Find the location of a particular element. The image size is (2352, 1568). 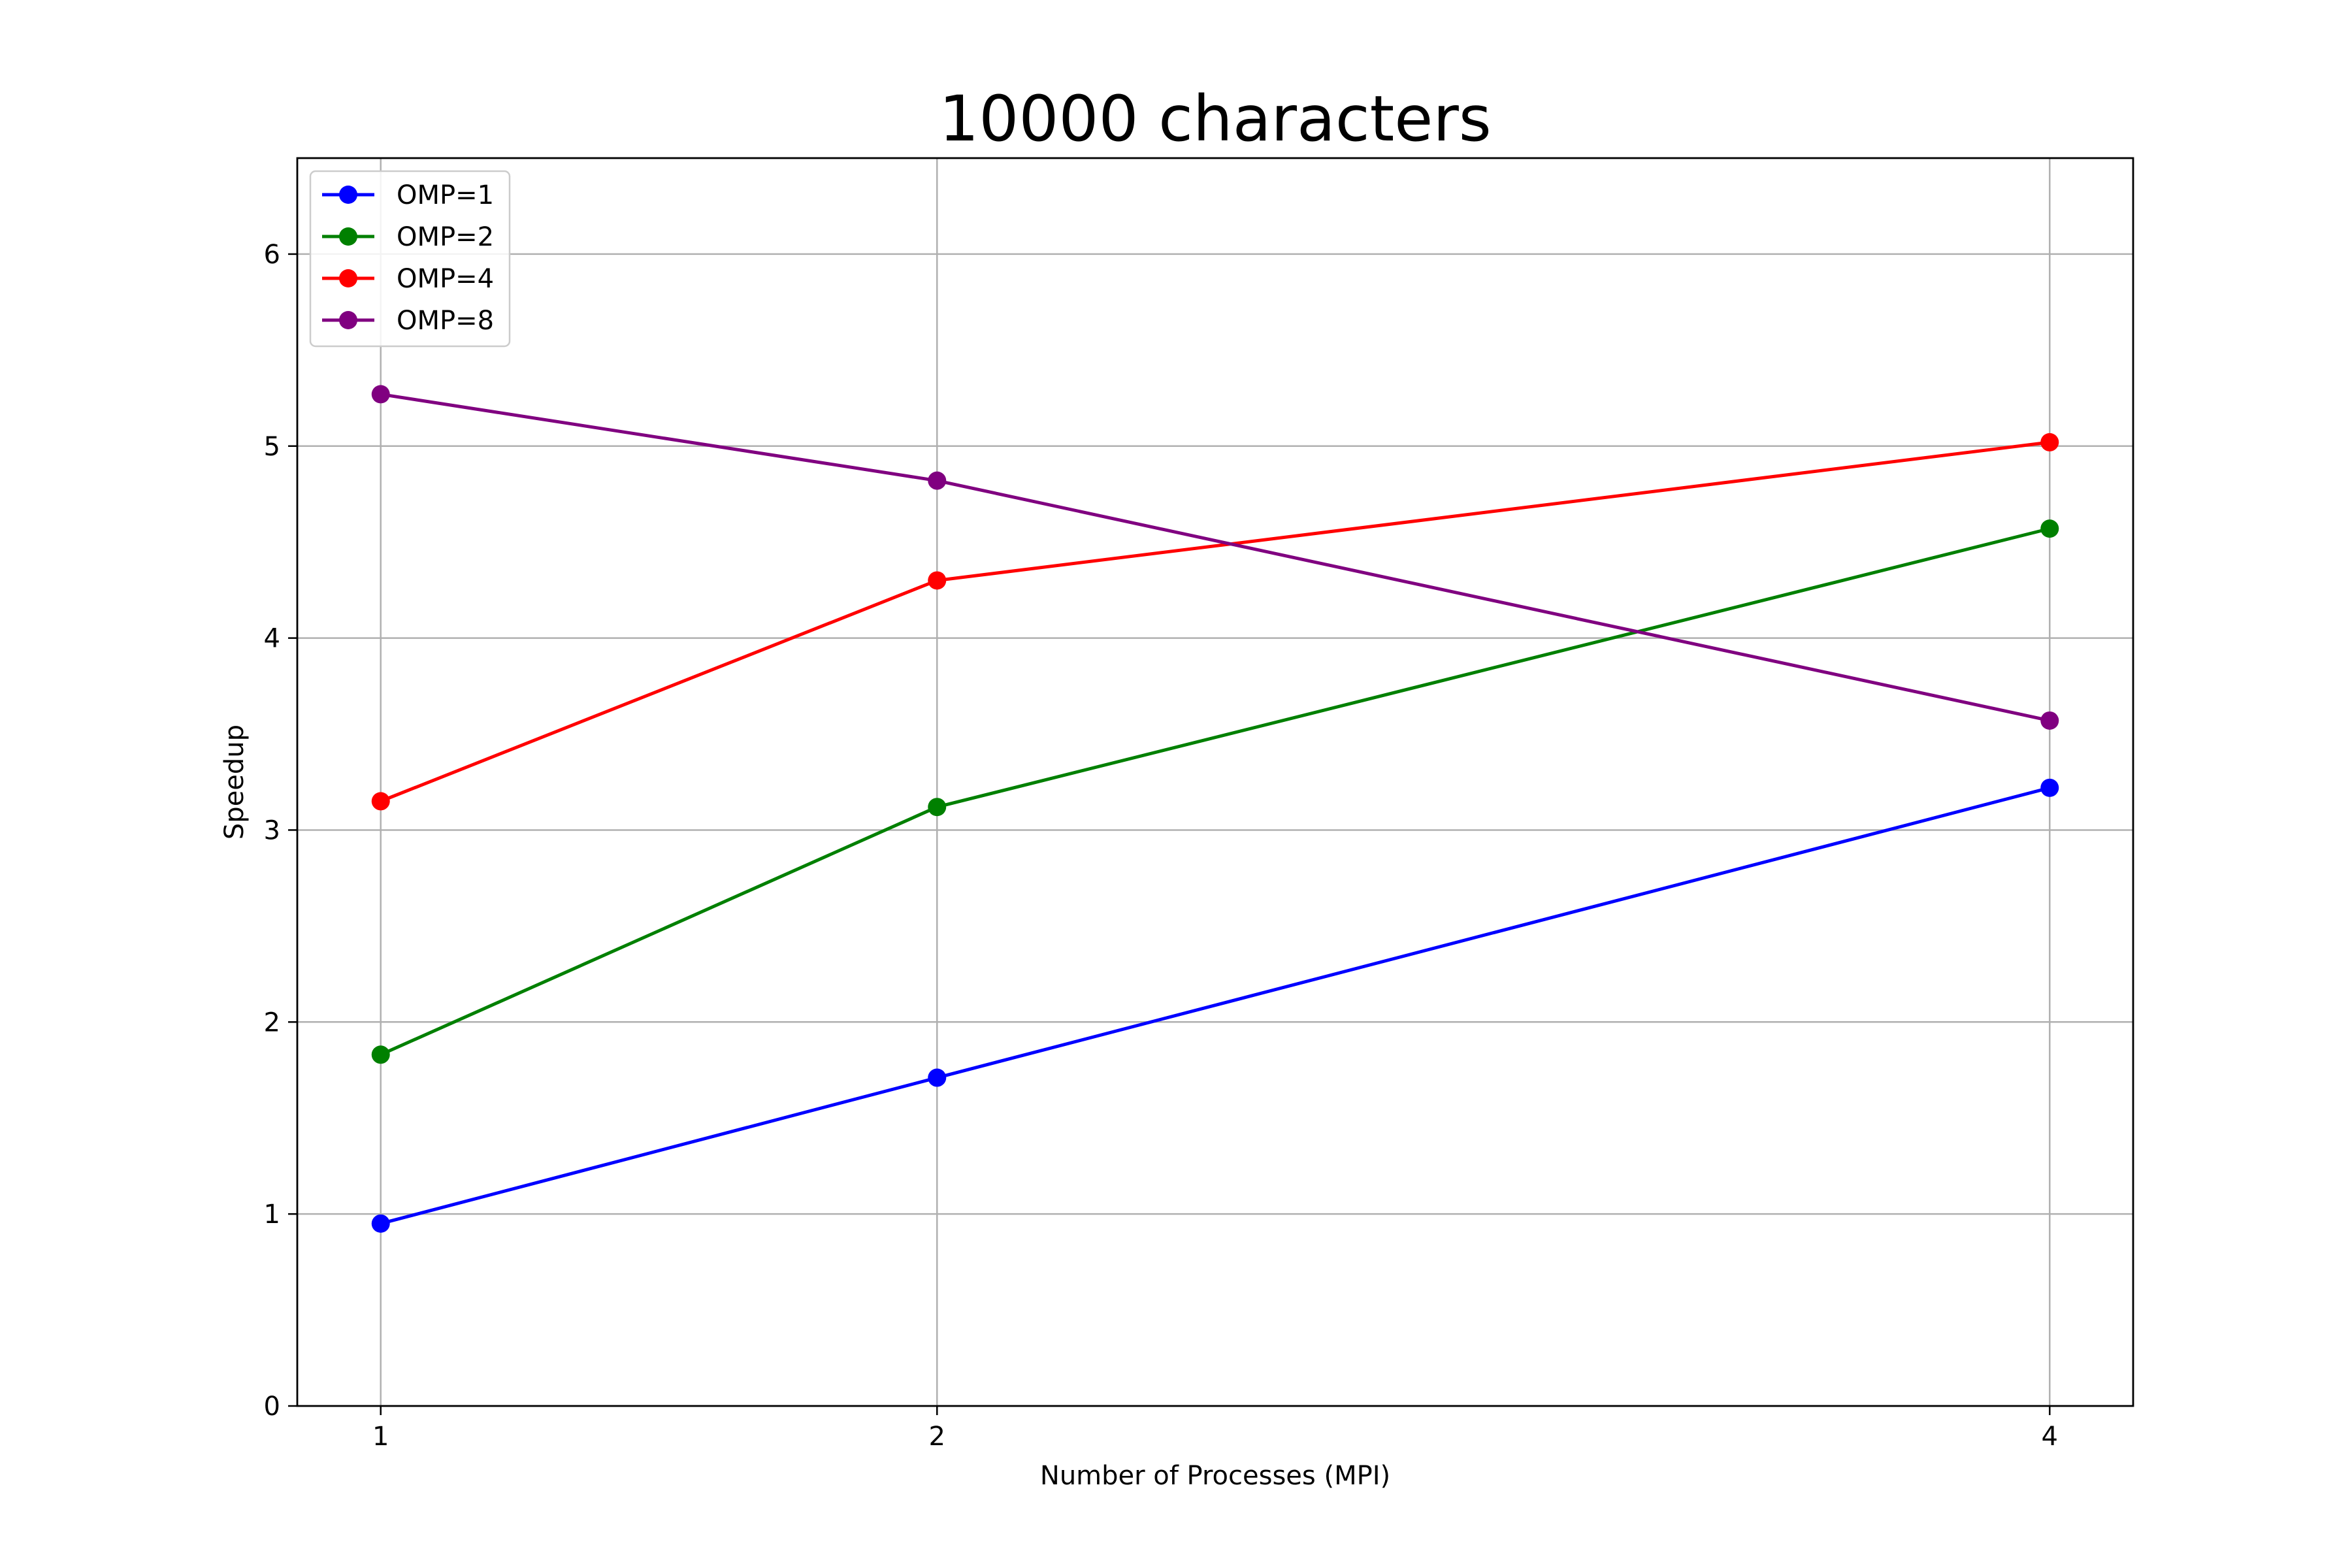

y-tick-label: 4 is located at coordinates (272, 639).